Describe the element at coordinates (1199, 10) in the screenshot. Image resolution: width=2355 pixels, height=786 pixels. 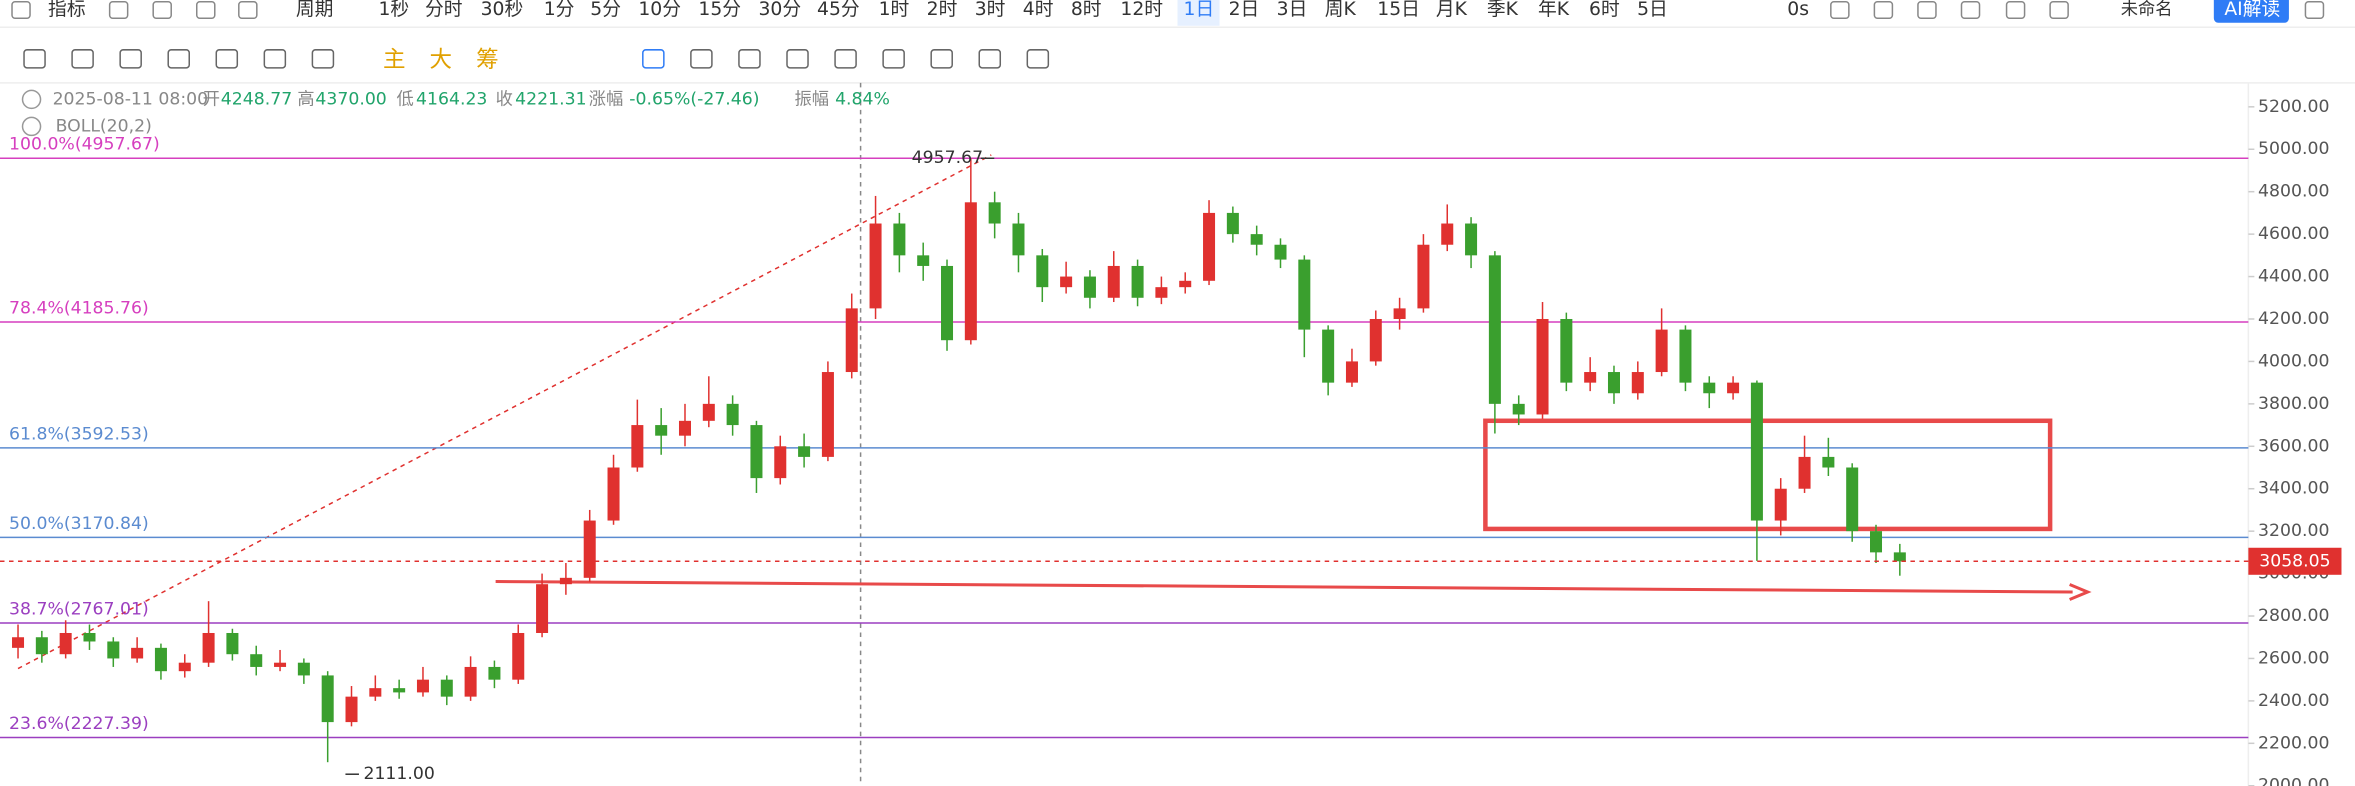
I see `interval-button: 1日` at that location.